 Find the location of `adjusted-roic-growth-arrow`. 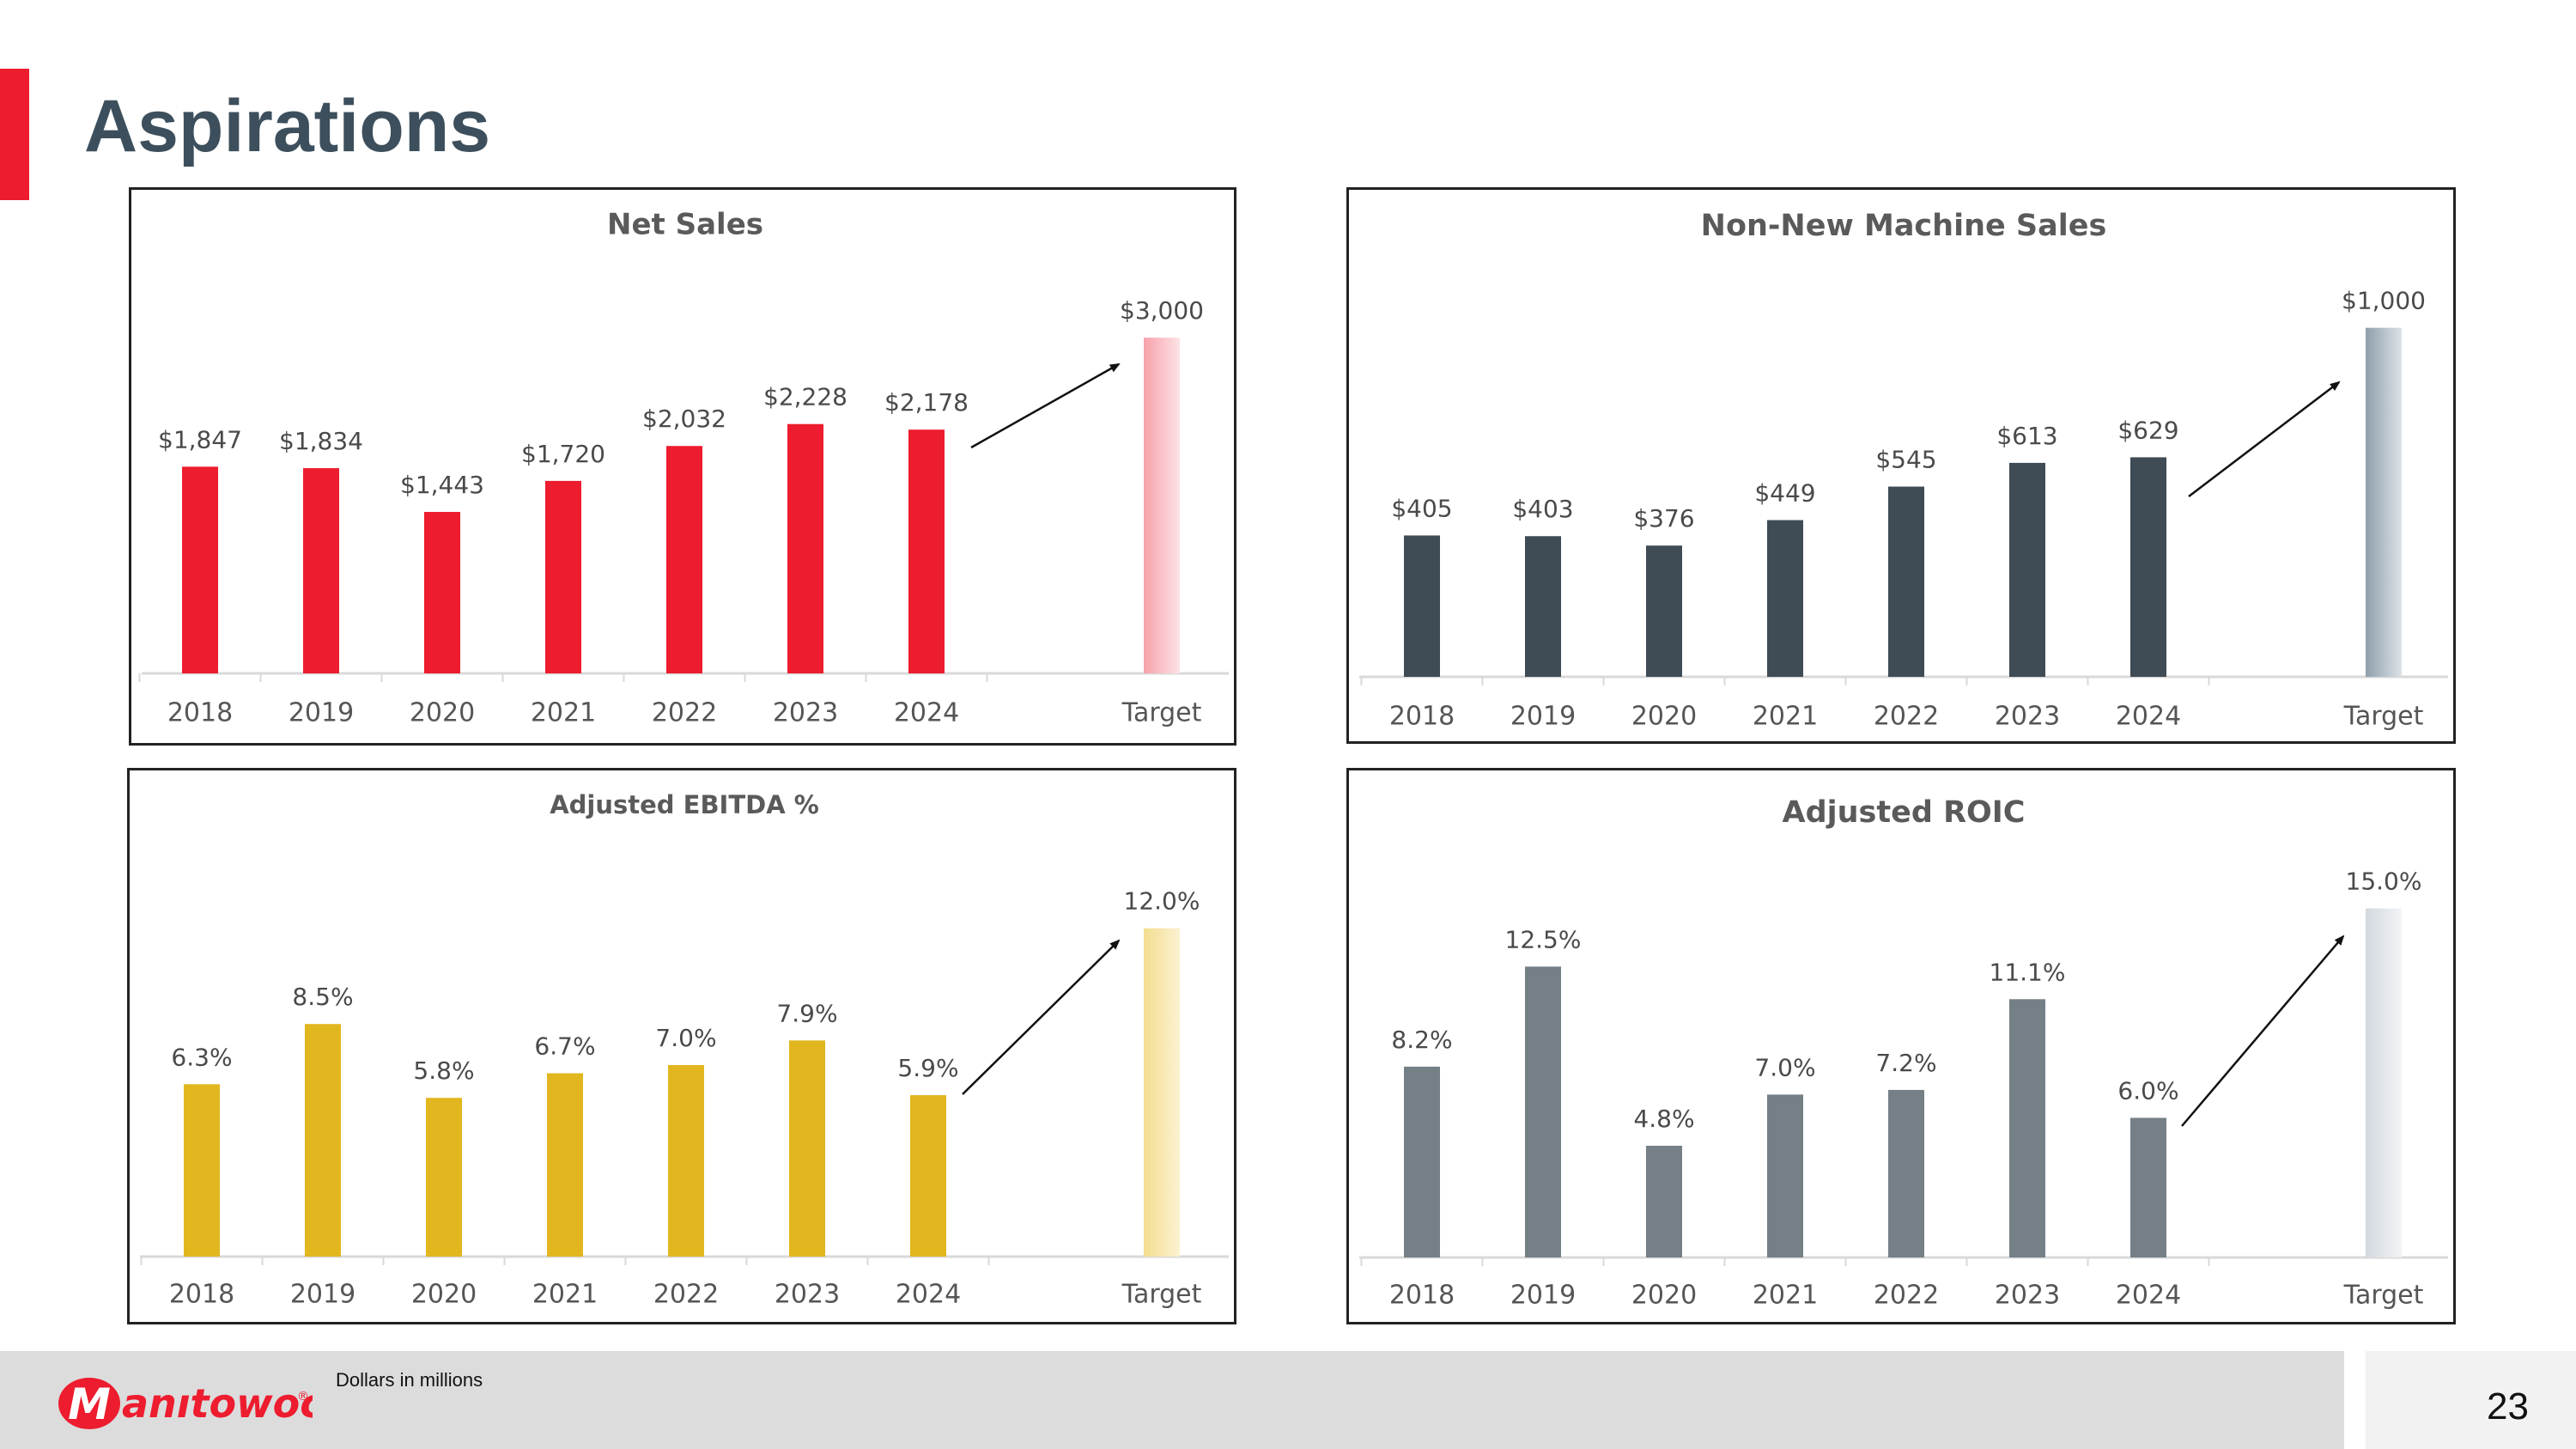

adjusted-roic-growth-arrow is located at coordinates (2263, 1031).